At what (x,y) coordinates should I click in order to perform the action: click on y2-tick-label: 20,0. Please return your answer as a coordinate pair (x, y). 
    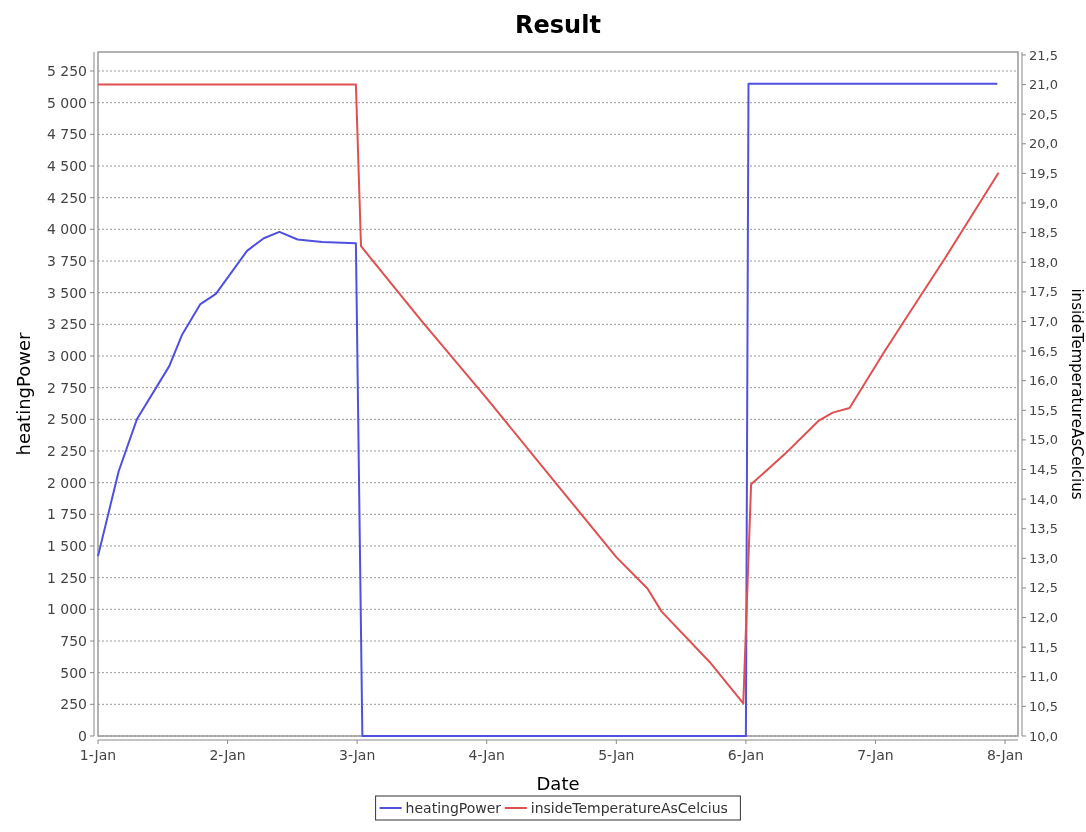
    Looking at the image, I should click on (1043, 144).